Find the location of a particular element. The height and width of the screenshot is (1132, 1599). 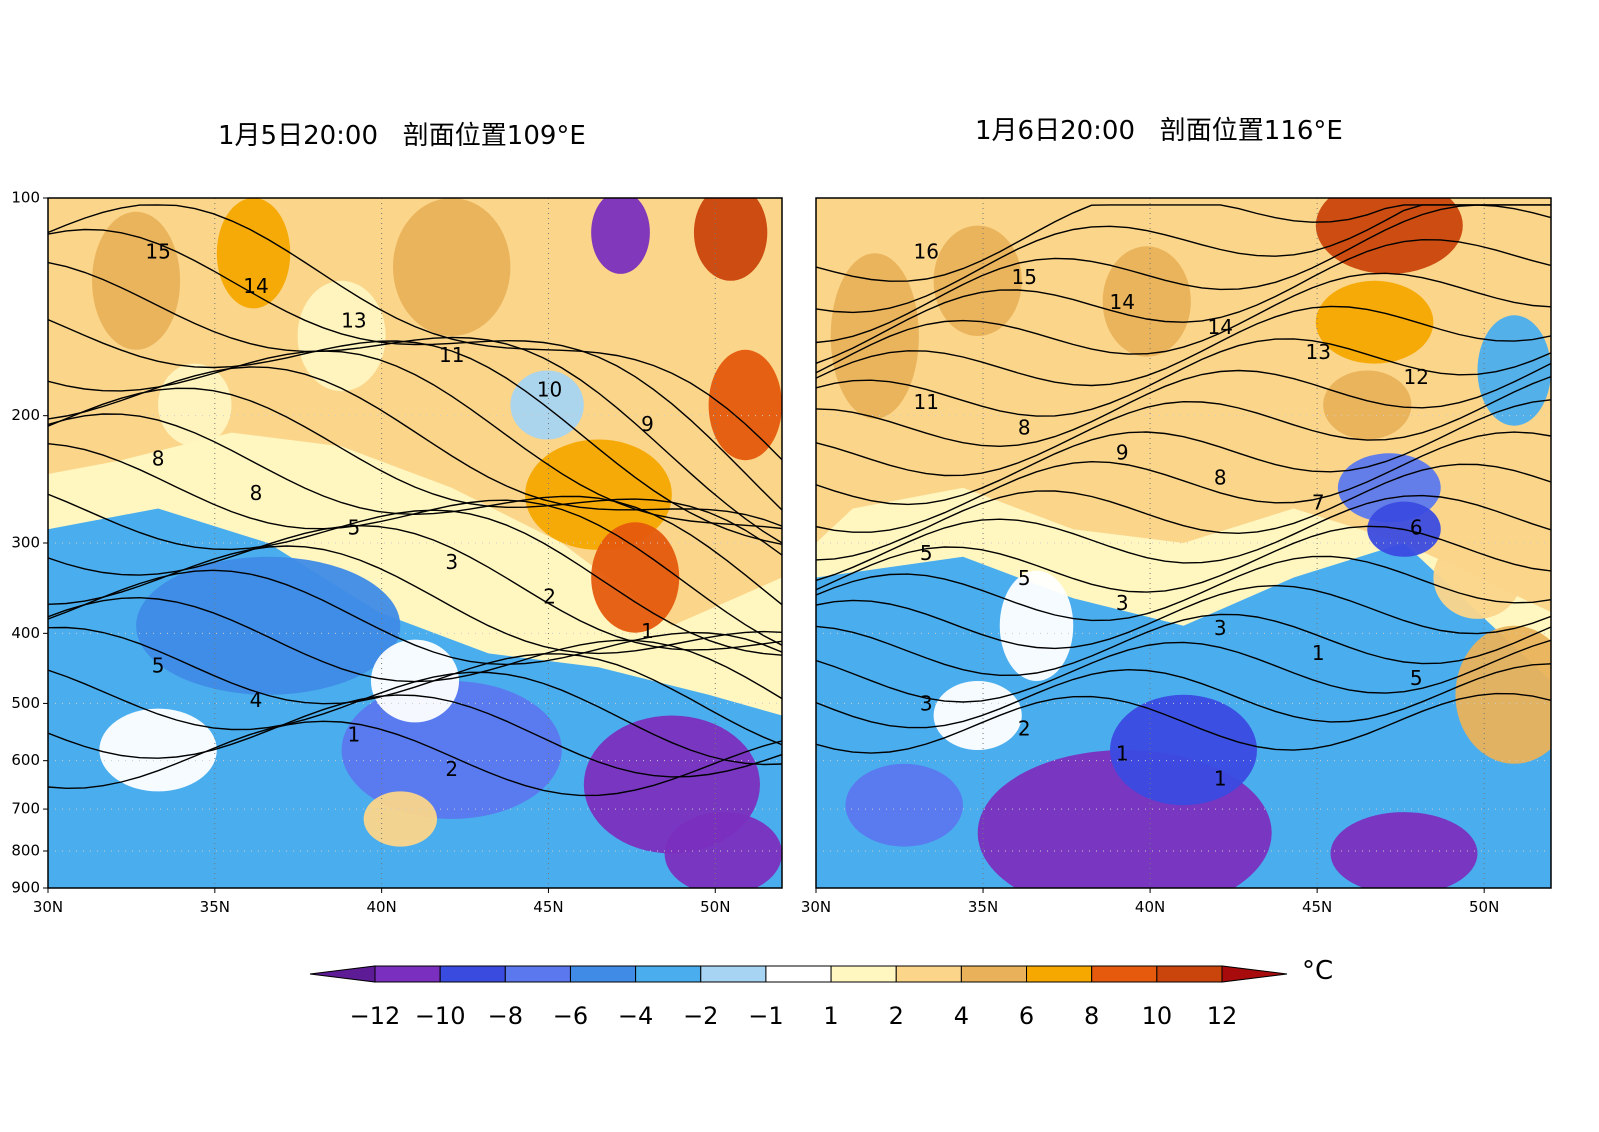

colorbar-min-arrow is located at coordinates (342, 974).